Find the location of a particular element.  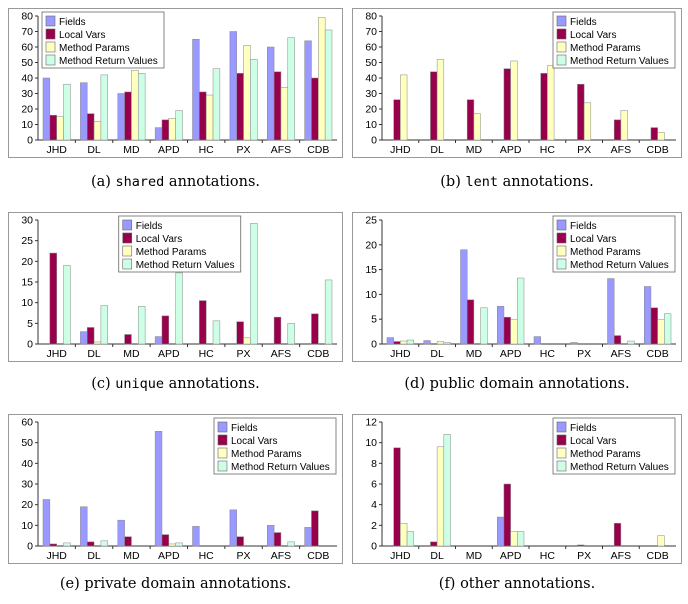

y-tick-label: 25 is located at coordinates (371, 221).